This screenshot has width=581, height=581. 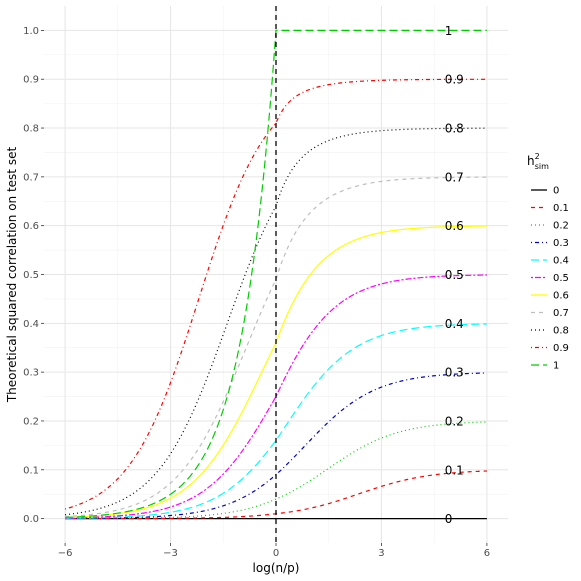 What do you see at coordinates (561, 278) in the screenshot?
I see `legend-label-0-5: 0.5` at bounding box center [561, 278].